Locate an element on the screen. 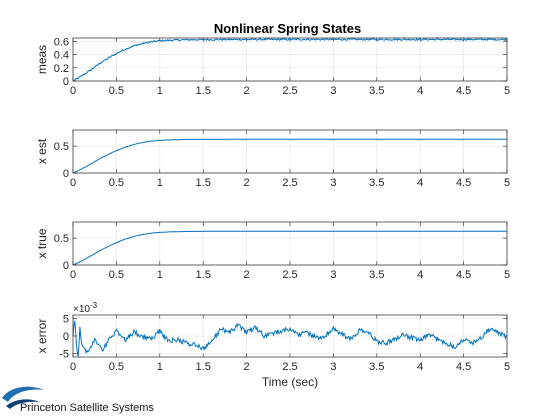  y-tick-label: 0.4 is located at coordinates (61, 56).